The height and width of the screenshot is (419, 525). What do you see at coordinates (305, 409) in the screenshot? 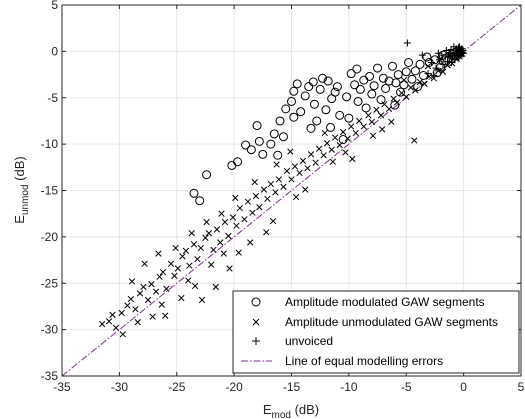
I see `x-axis-title-unit: (dB)` at bounding box center [305, 409].